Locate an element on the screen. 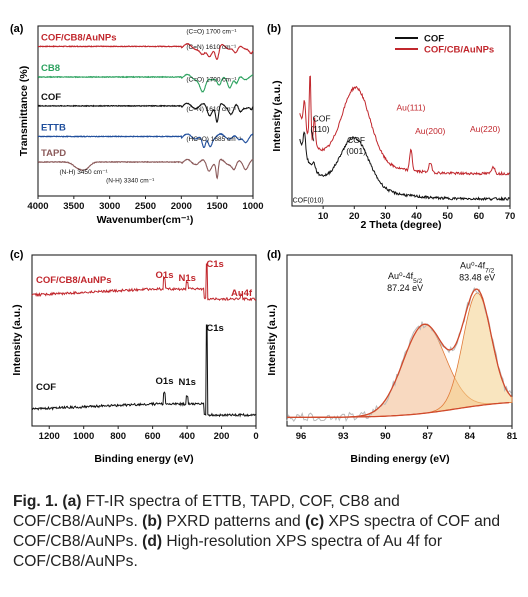 The height and width of the screenshot is (597, 528). x-axis-label-d: Binding energy (eV) is located at coordinates (399, 459).